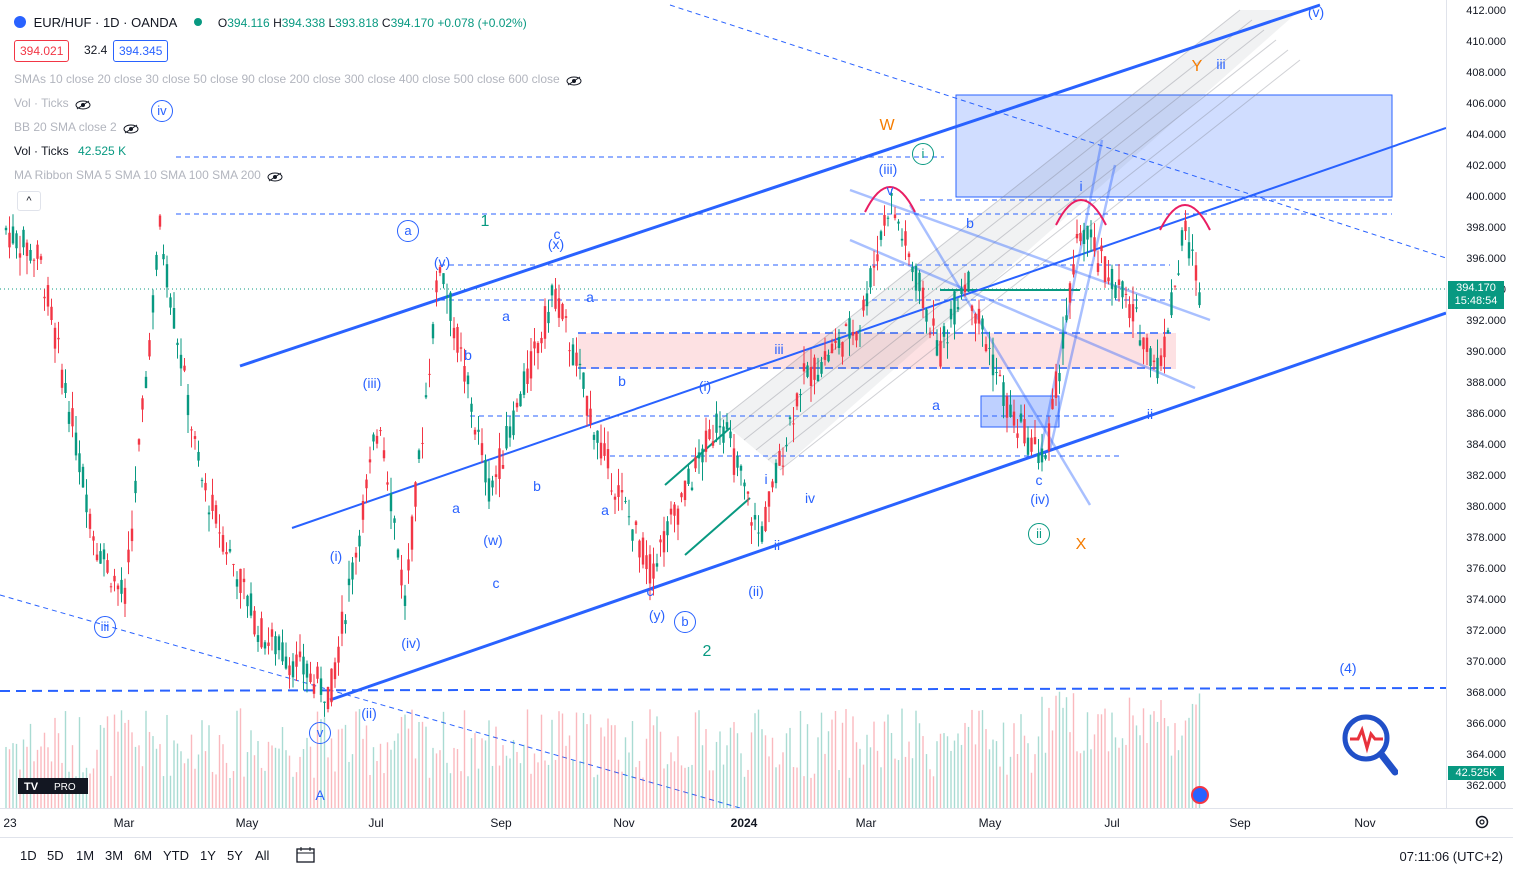 This screenshot has width=1513, height=875. I want to click on indicator-bb: BB 20 SMA close 2, so click(76, 127).